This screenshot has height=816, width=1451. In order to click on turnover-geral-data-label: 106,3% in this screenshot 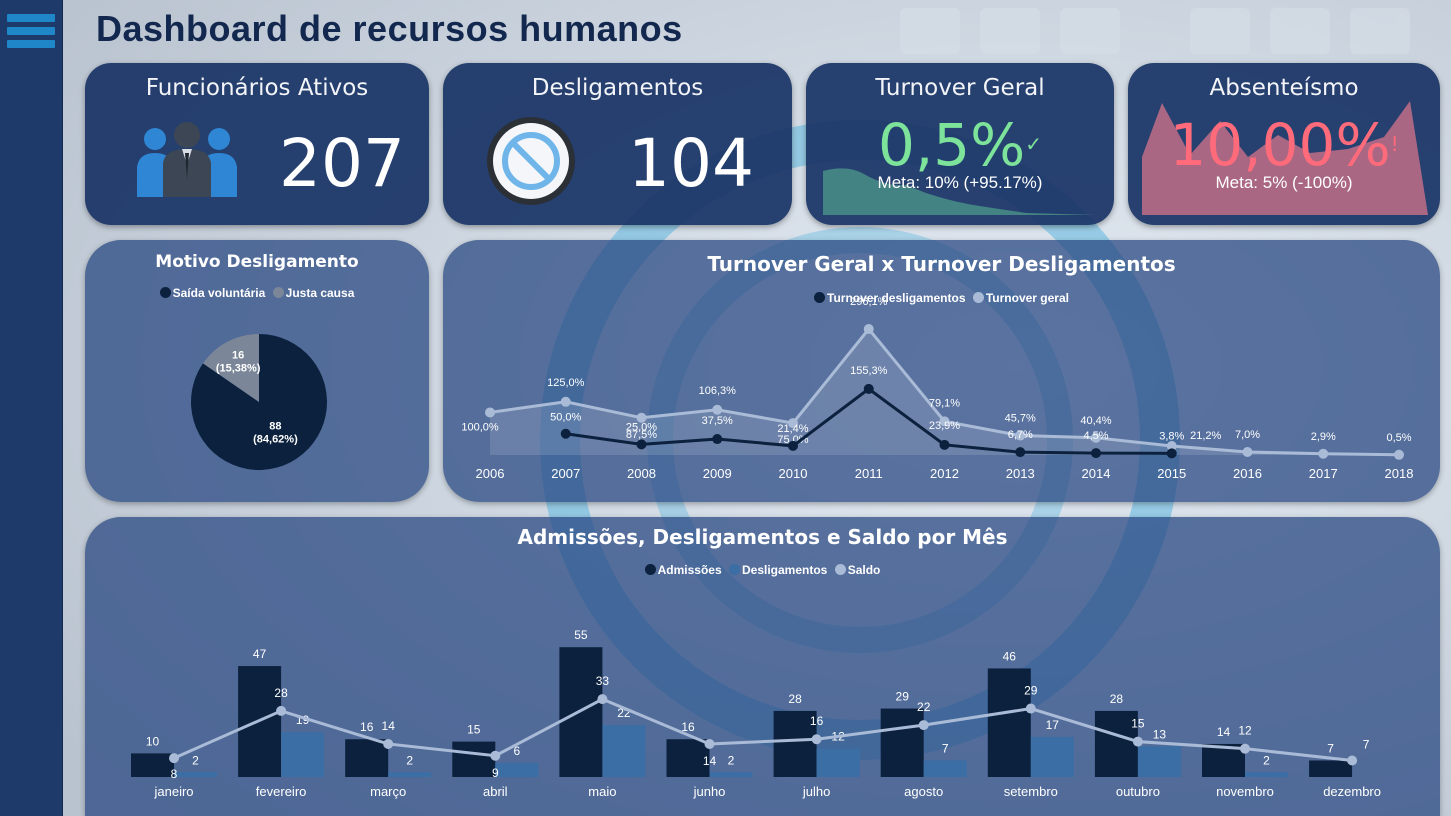, I will do `click(718, 391)`.